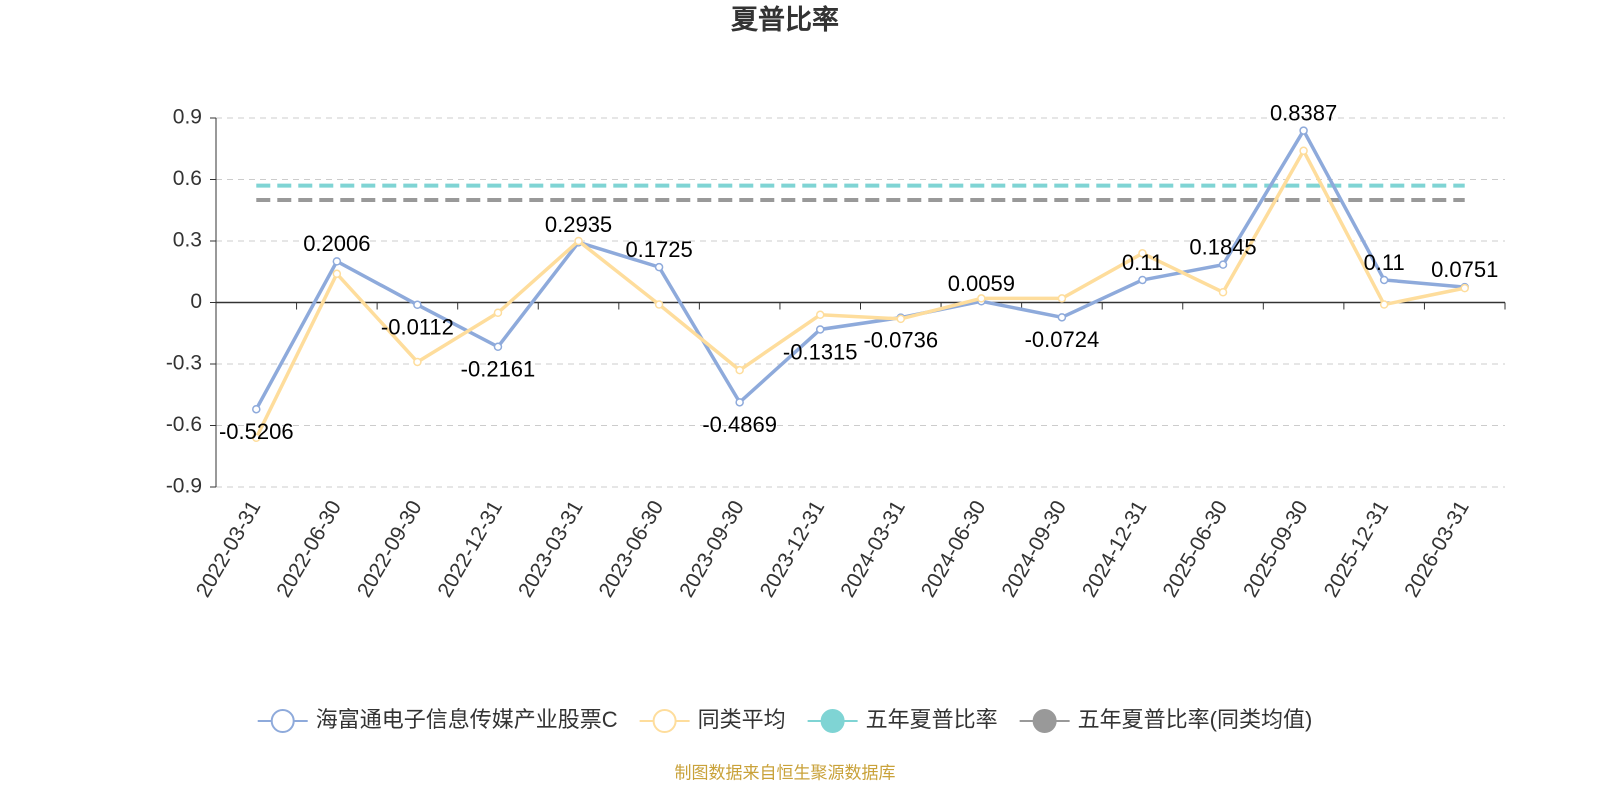 This screenshot has height=800, width=1600. I want to click on x-tick-label: 2023-03-31, so click(551, 549).